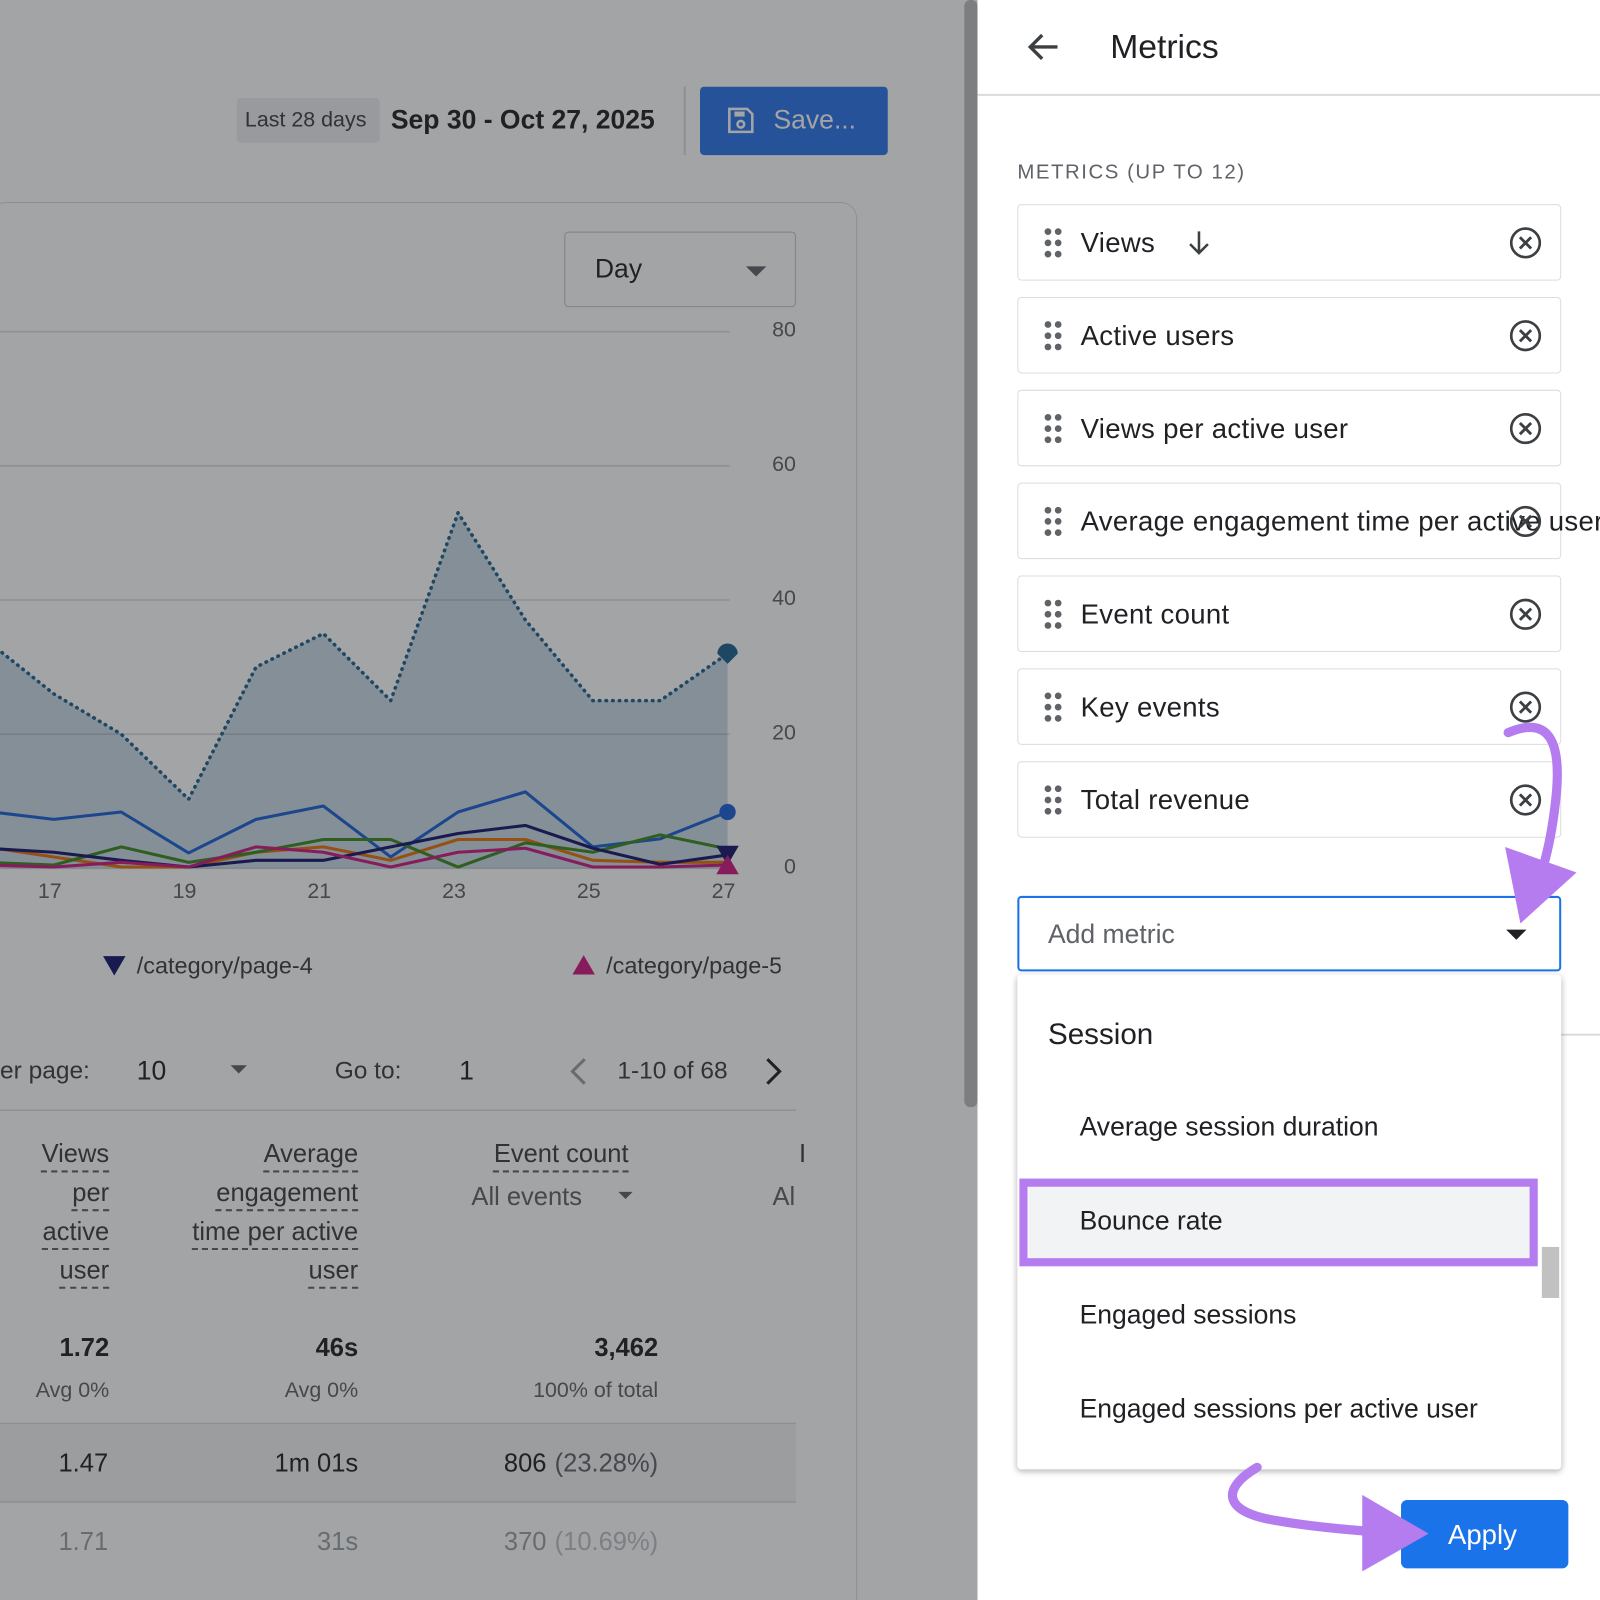 This screenshot has width=1600, height=1600. What do you see at coordinates (606, 1542) in the screenshot?
I see `cell-percent: (10.69%)` at bounding box center [606, 1542].